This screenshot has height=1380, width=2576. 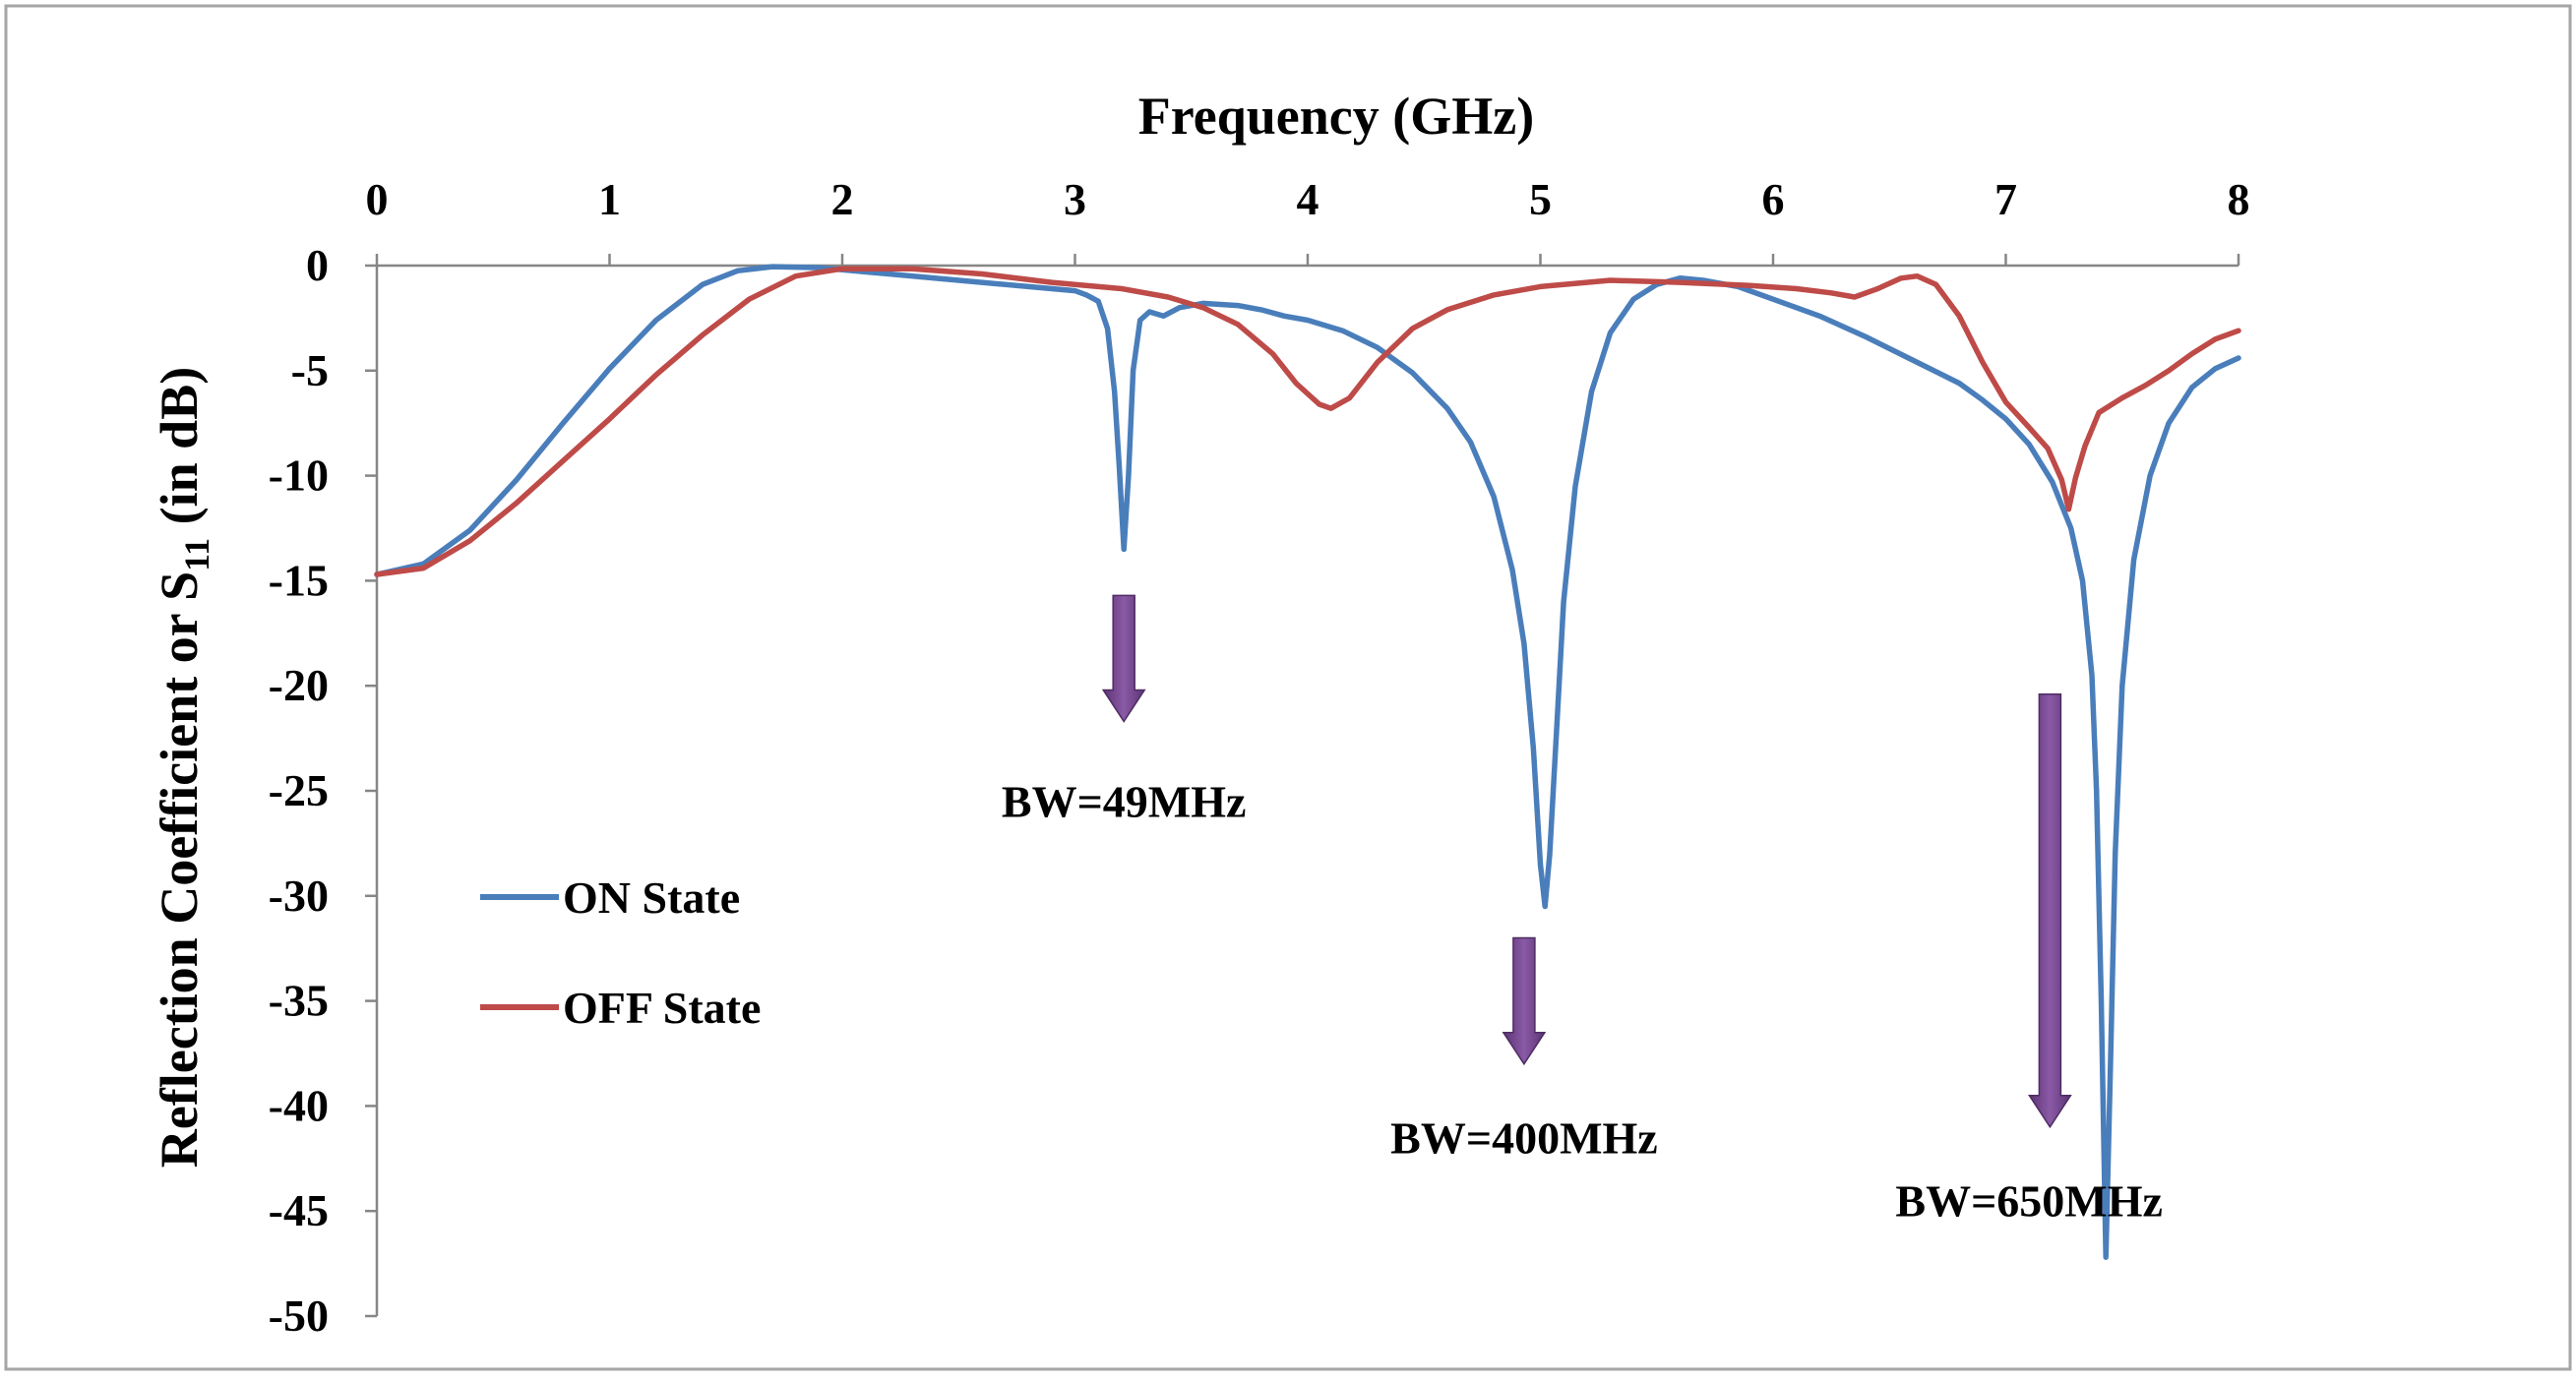 I want to click on y-tick-label: -50, so click(x=299, y=1315).